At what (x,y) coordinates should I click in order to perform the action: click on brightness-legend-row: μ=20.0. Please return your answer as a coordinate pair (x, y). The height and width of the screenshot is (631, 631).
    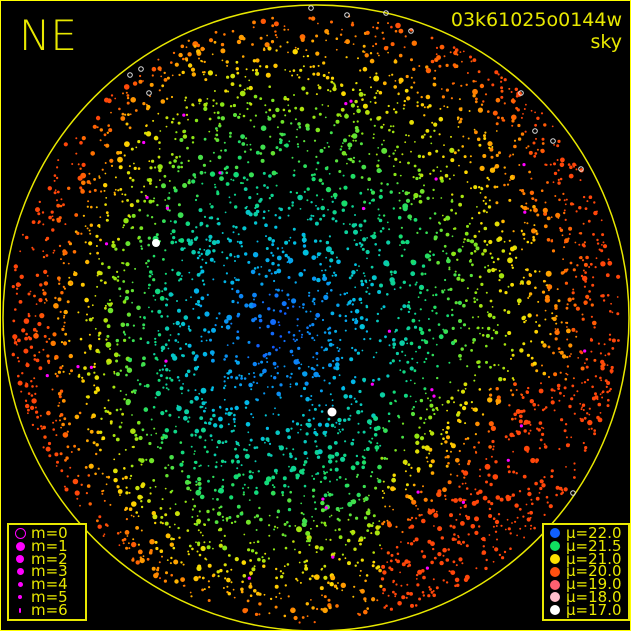
    Looking at the image, I should click on (586, 571).